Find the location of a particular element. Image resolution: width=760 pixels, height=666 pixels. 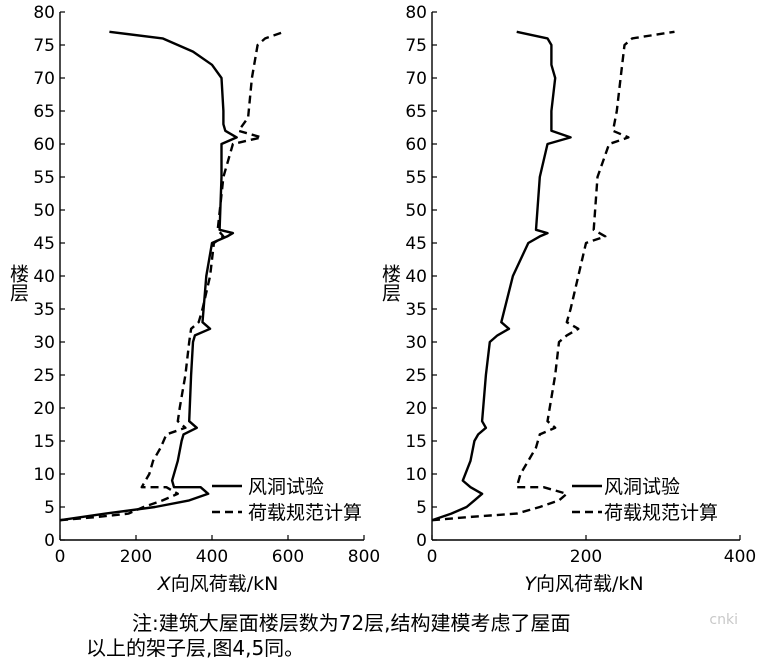

x-axis-label-italic: X is located at coordinates (164, 584).